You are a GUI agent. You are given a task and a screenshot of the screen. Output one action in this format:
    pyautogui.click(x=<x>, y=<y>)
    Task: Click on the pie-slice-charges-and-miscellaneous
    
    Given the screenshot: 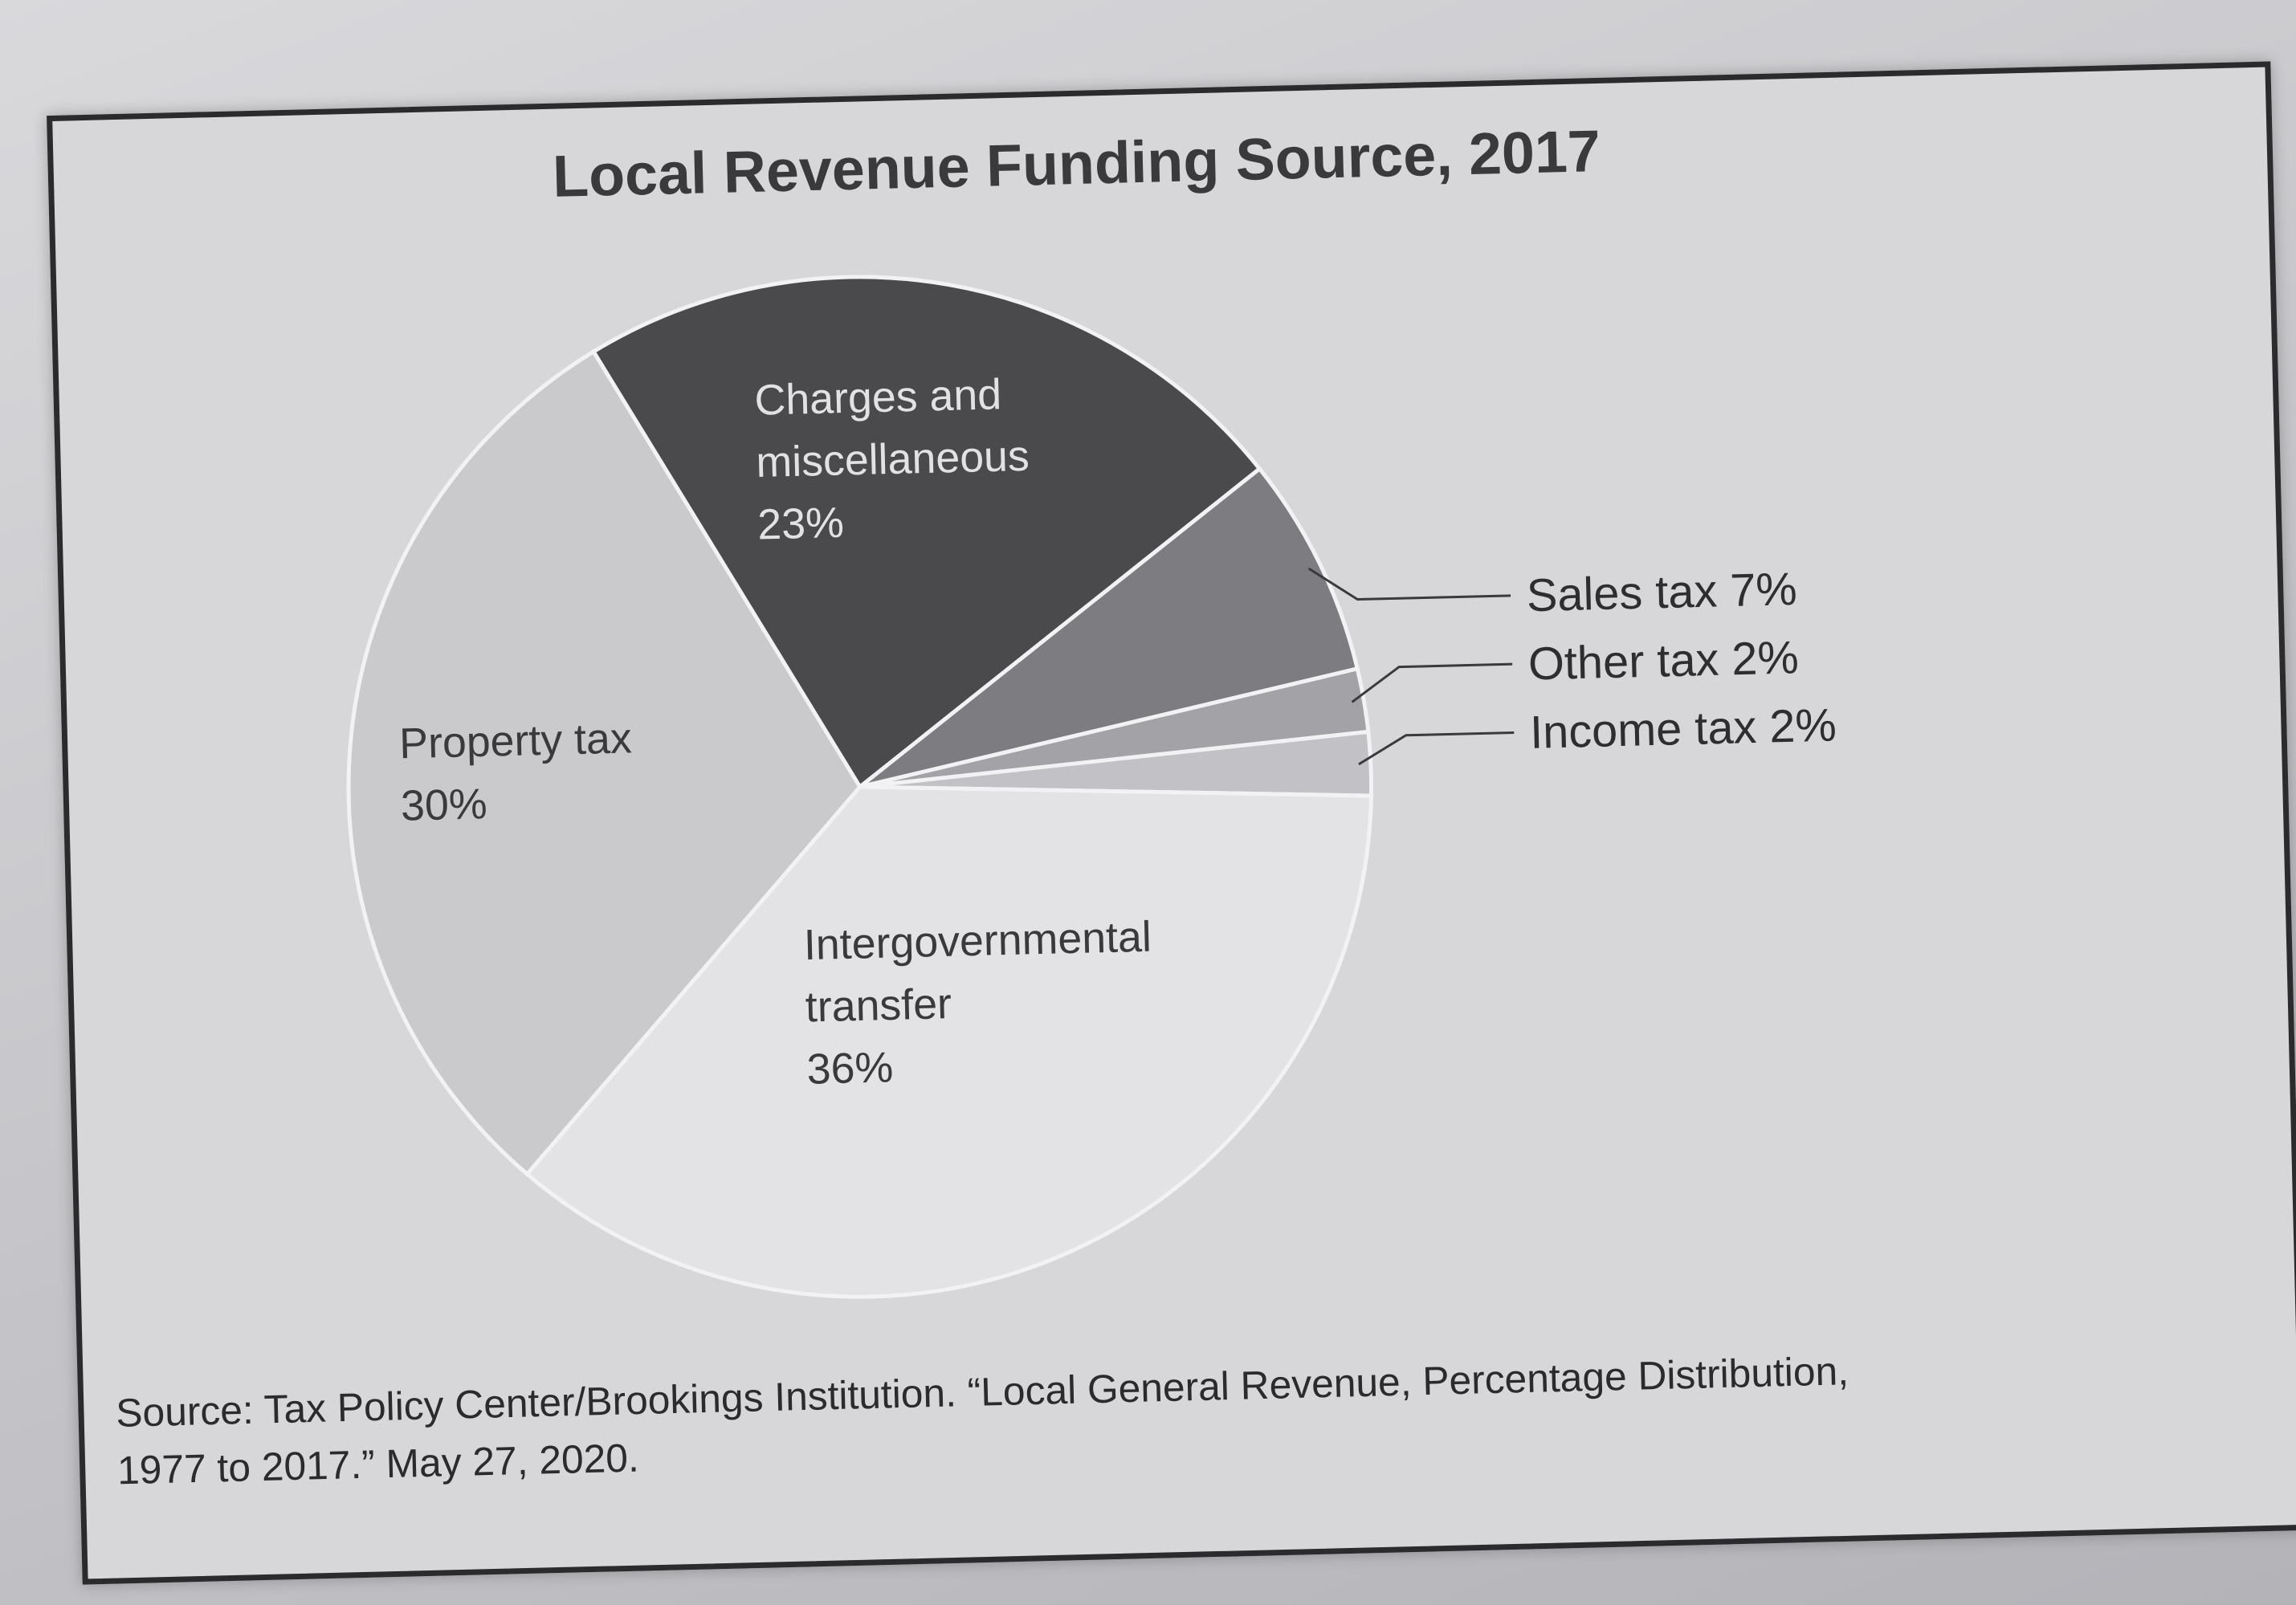 What is the action you would take?
    pyautogui.click(x=926, y=532)
    